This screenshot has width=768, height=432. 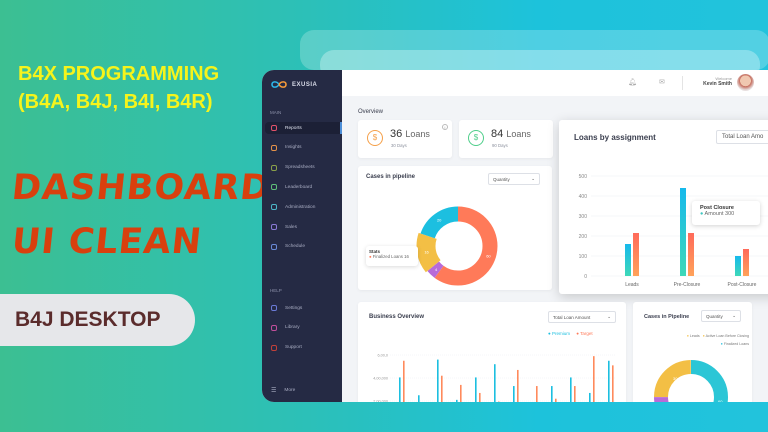 I want to click on sidebar-item-label: Library, so click(x=292, y=328).